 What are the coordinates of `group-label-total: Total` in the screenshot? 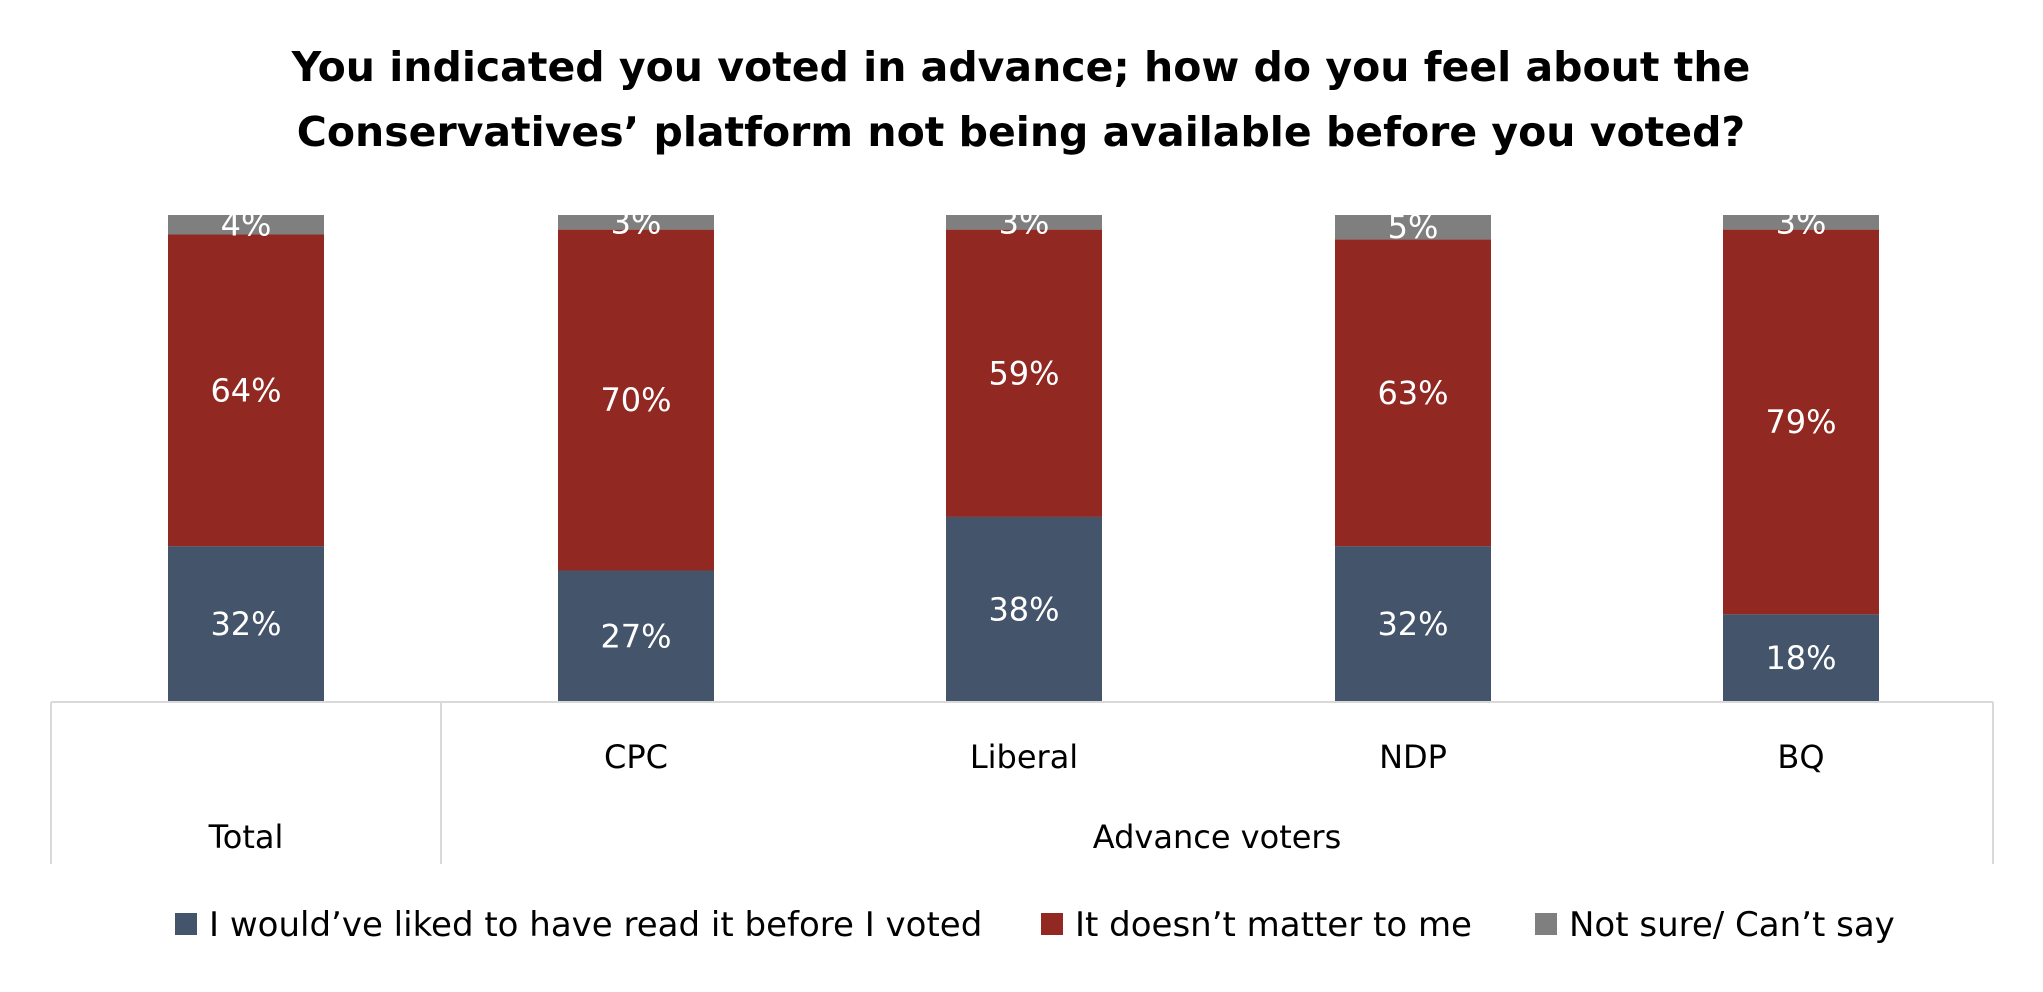 It's located at (246, 837).